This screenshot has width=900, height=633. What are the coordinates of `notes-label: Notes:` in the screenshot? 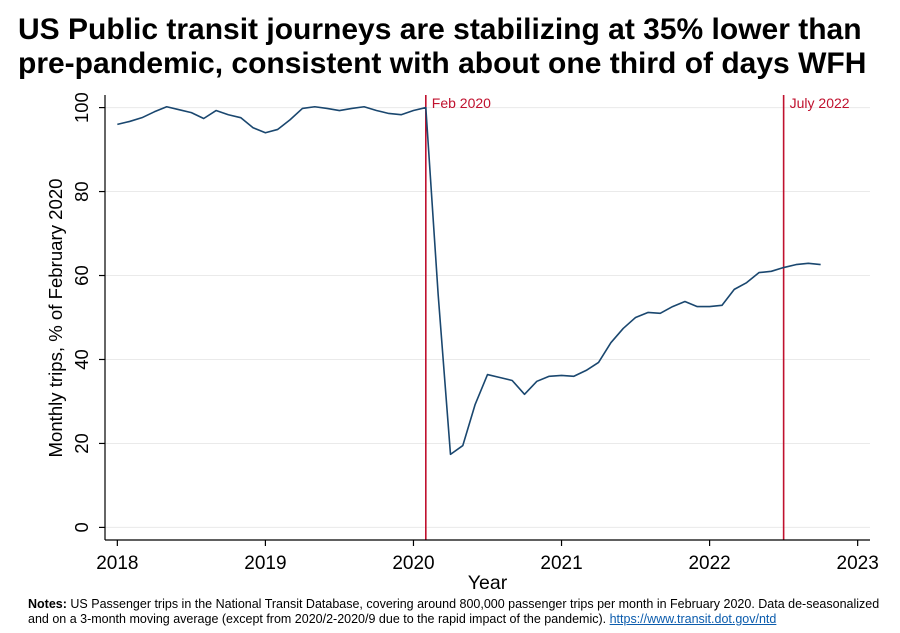 It's located at (47, 604).